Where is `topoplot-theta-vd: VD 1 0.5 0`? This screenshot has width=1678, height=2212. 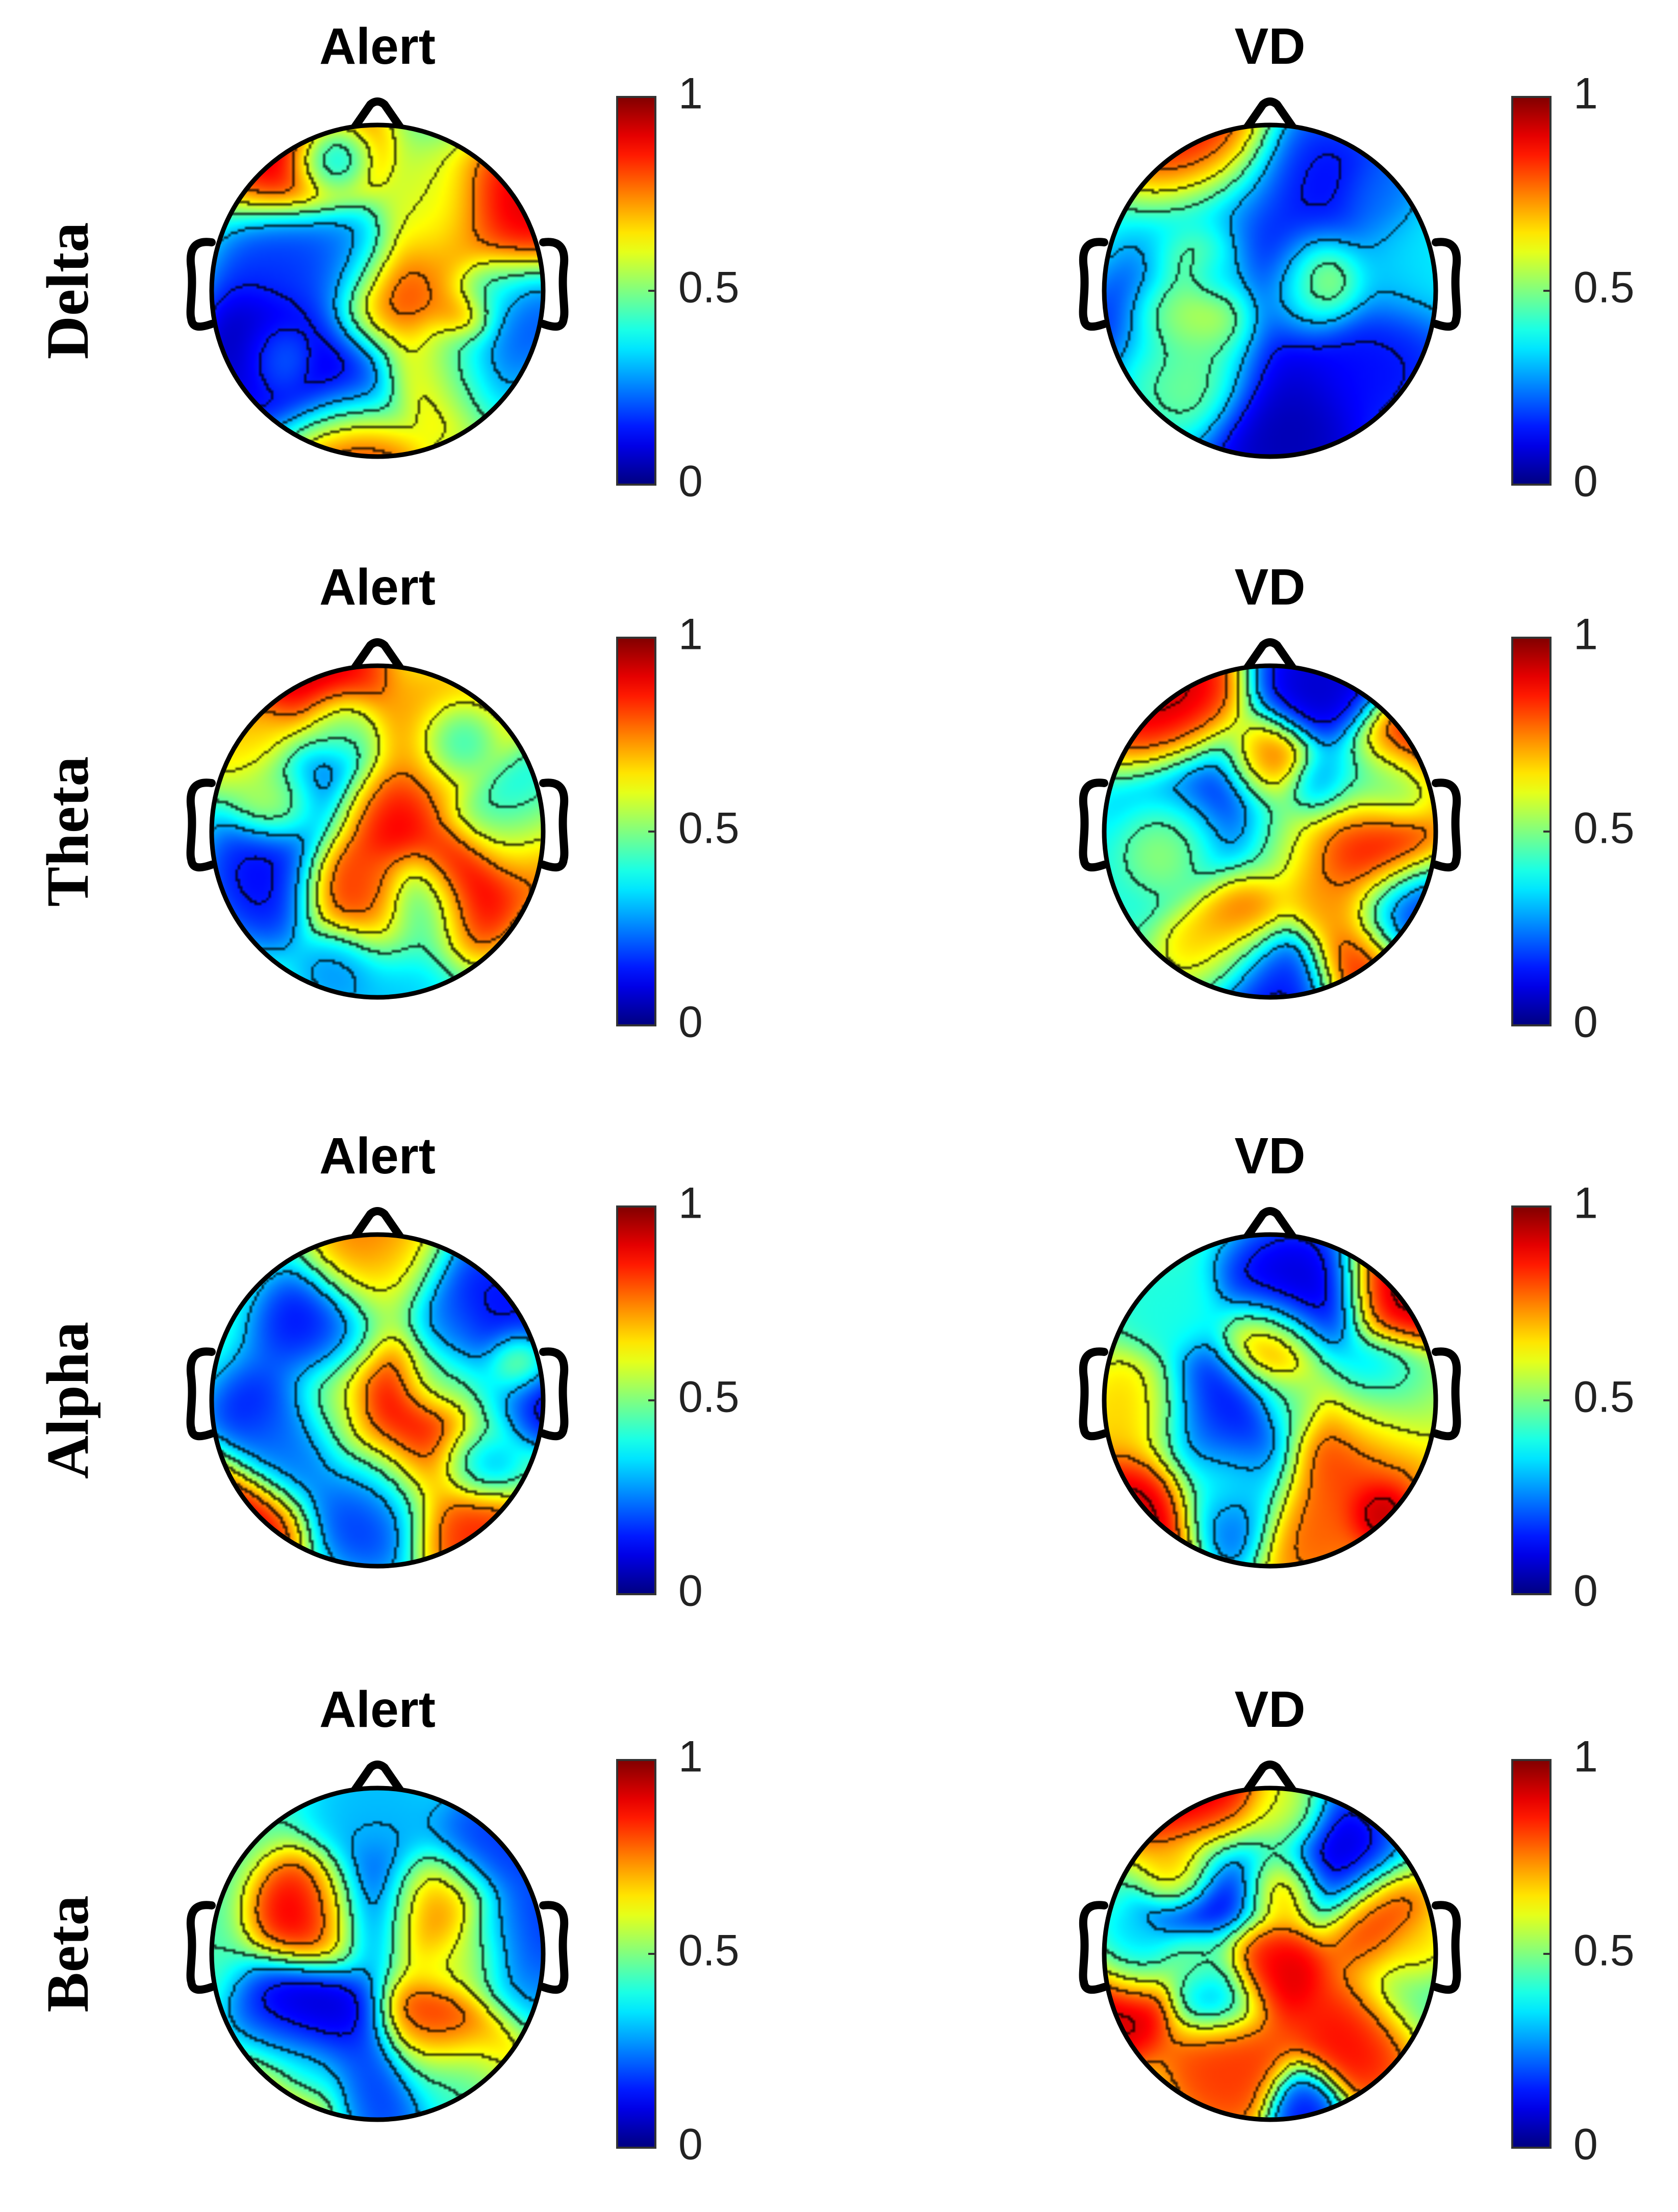 topoplot-theta-vd: VD 1 0.5 0 is located at coordinates (1357, 803).